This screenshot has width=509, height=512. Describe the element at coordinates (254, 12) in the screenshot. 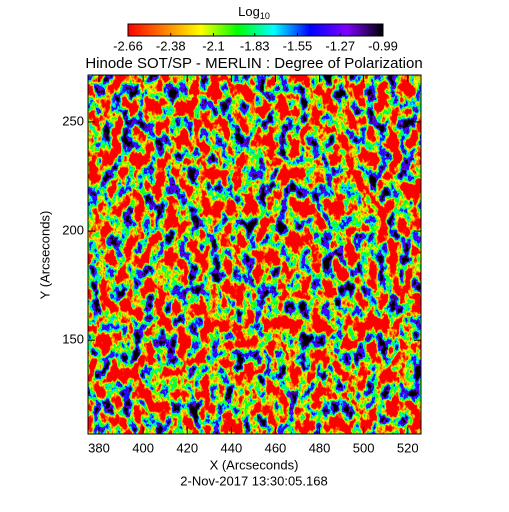

I see `colorbar-label: Log10` at that location.